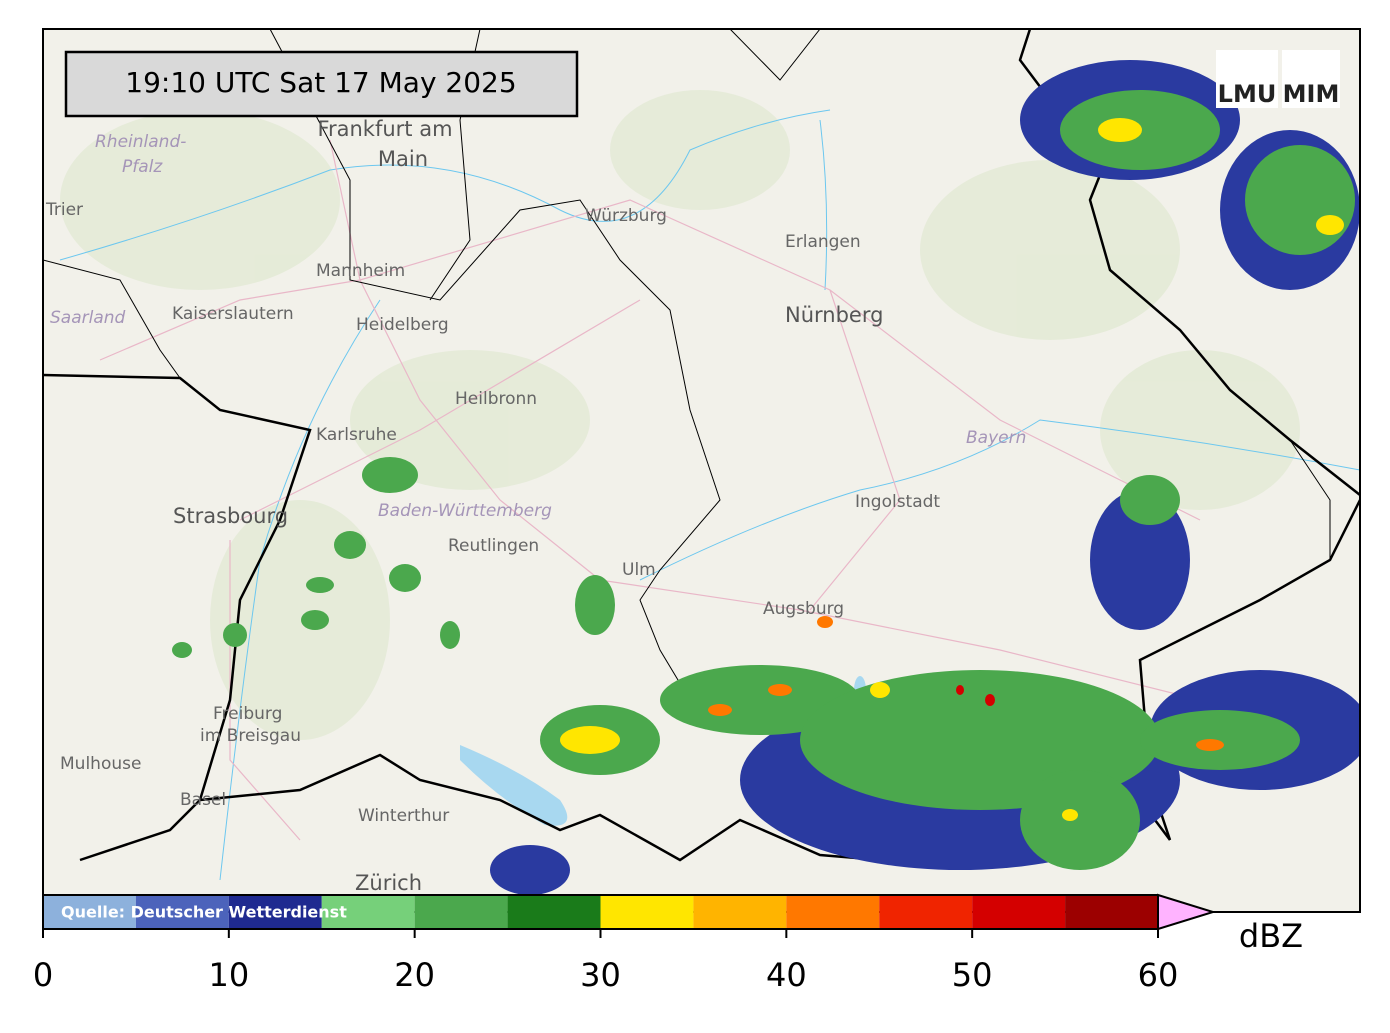 This screenshot has height=1033, width=1390. I want to click on place-label: Bayern, so click(996, 438).